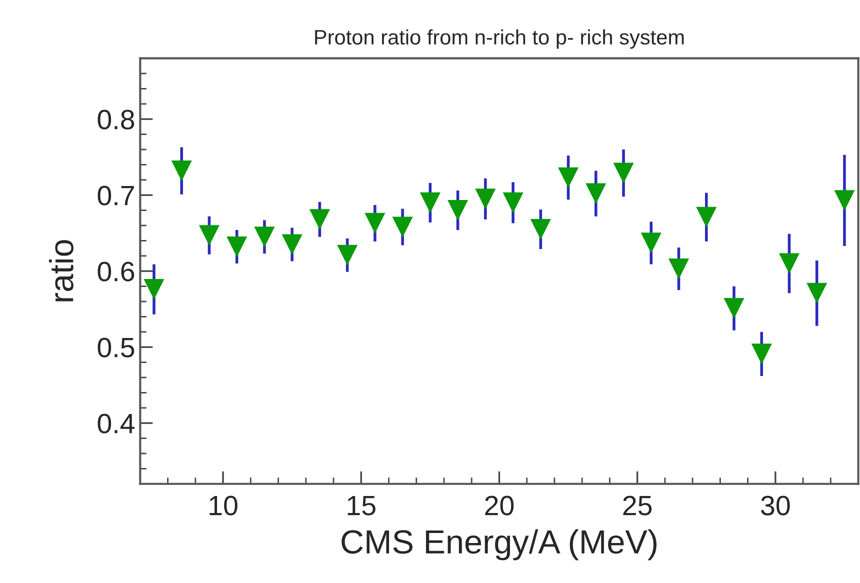 The width and height of the screenshot is (860, 583). Describe the element at coordinates (499, 506) in the screenshot. I see `x-tick-label: 20` at that location.